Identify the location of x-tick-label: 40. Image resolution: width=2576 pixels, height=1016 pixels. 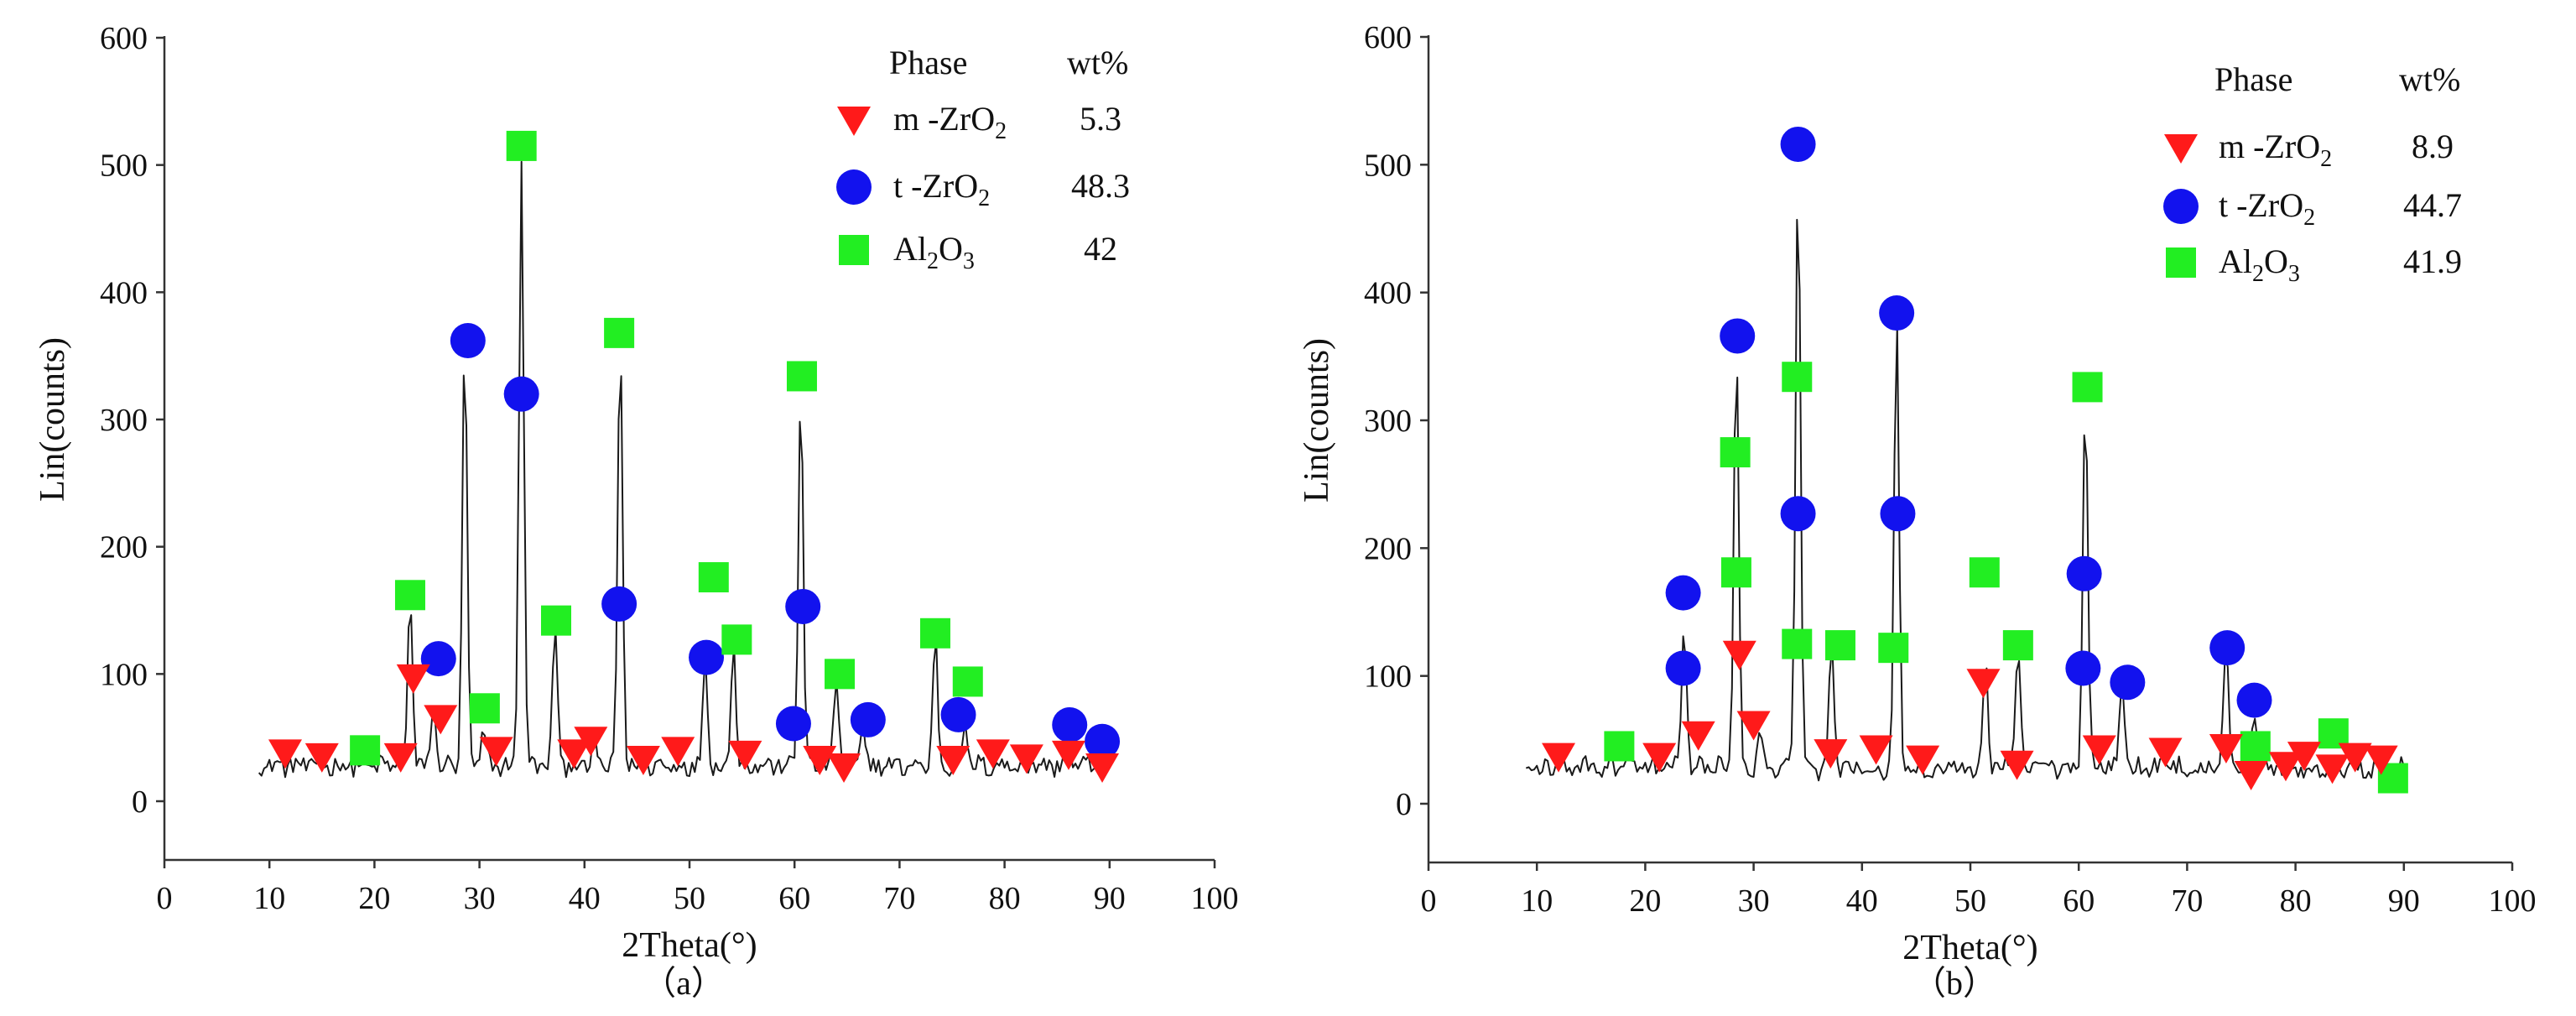
(585, 899).